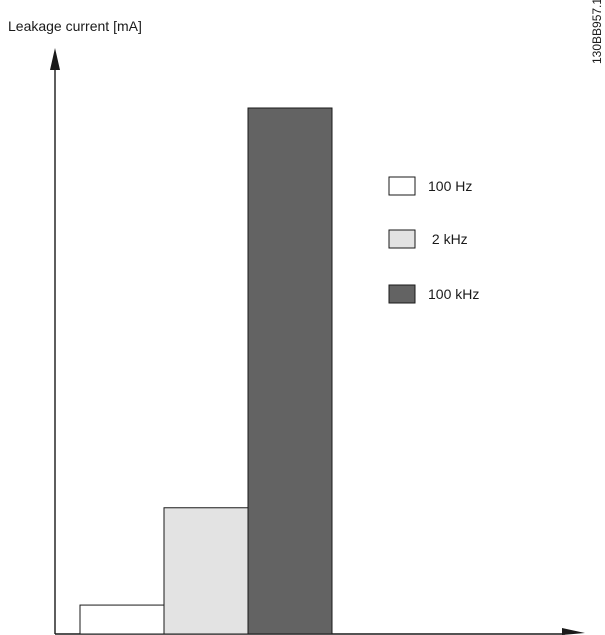 This screenshot has width=605, height=635. I want to click on legend-swatch-100-hz, so click(402, 186).